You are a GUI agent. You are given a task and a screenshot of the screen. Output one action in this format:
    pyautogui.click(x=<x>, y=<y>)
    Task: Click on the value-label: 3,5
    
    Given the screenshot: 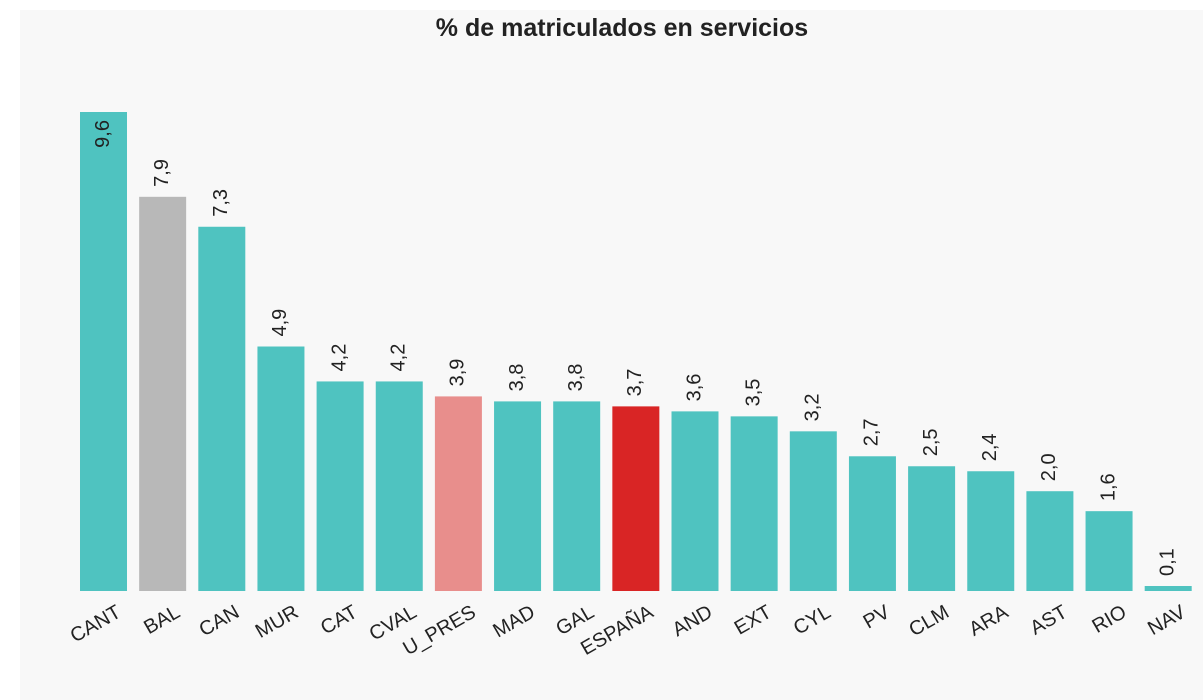 What is the action you would take?
    pyautogui.click(x=753, y=393)
    